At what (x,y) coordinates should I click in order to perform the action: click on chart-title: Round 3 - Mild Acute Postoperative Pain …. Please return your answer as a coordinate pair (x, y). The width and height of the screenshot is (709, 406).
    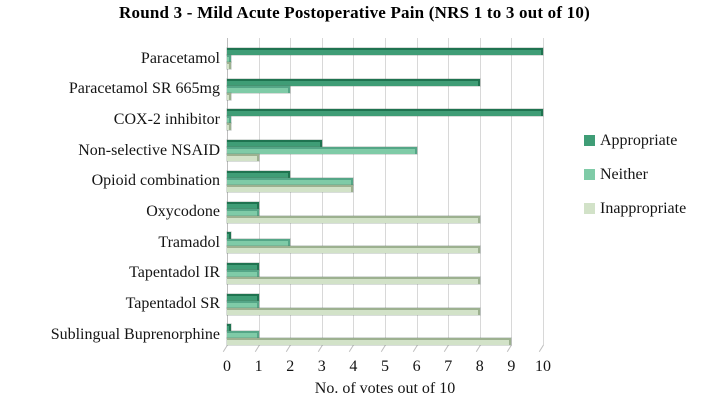
    Looking at the image, I should click on (354, 12).